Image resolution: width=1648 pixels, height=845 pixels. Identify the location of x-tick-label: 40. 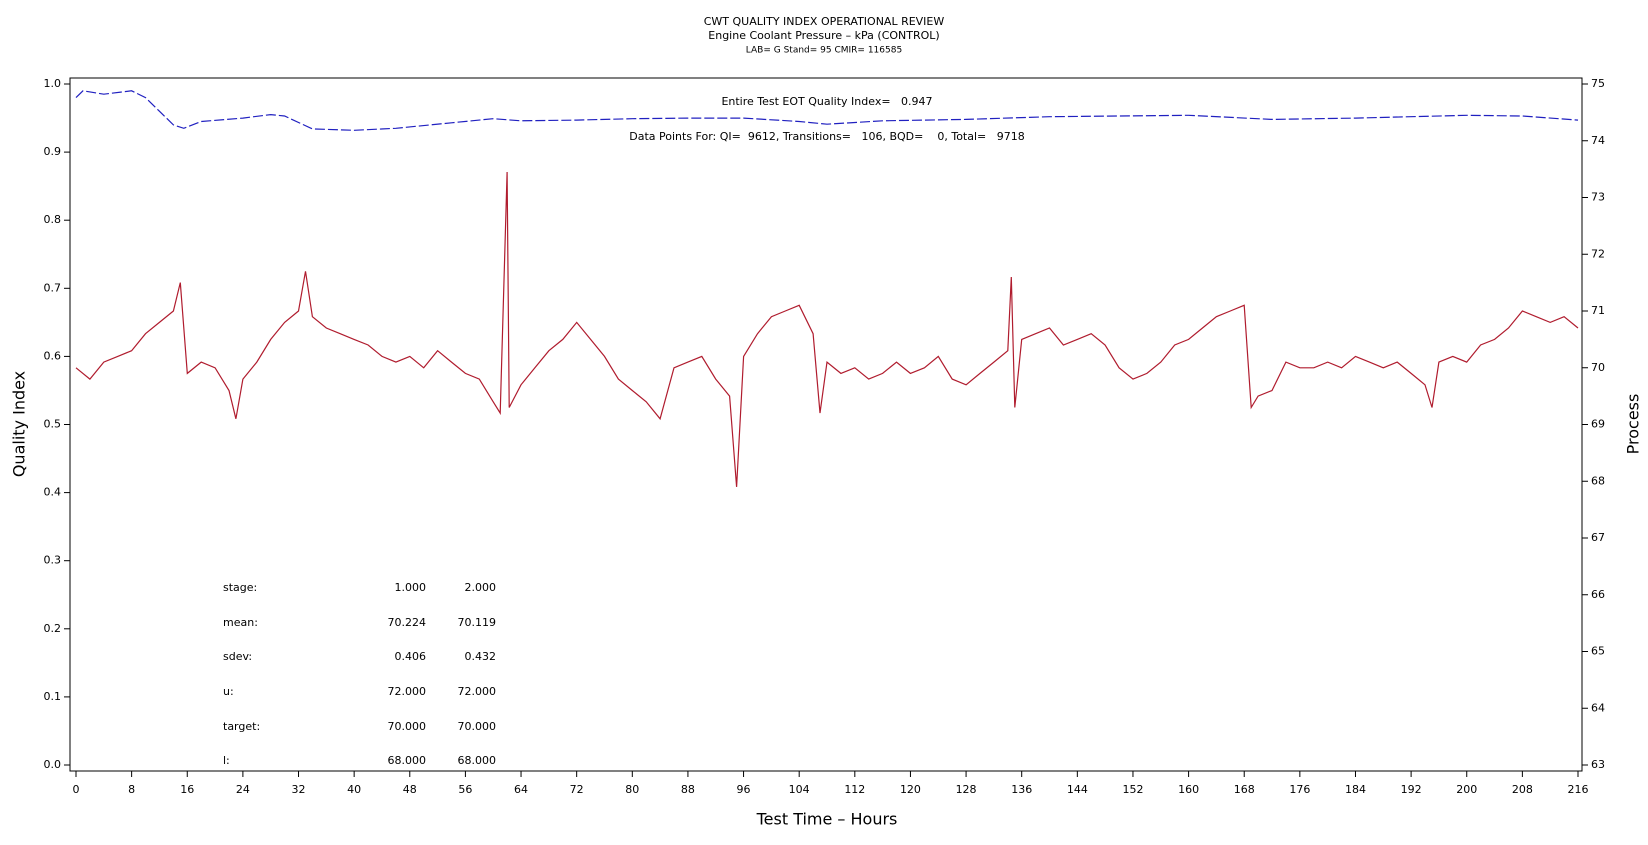
(354, 789).